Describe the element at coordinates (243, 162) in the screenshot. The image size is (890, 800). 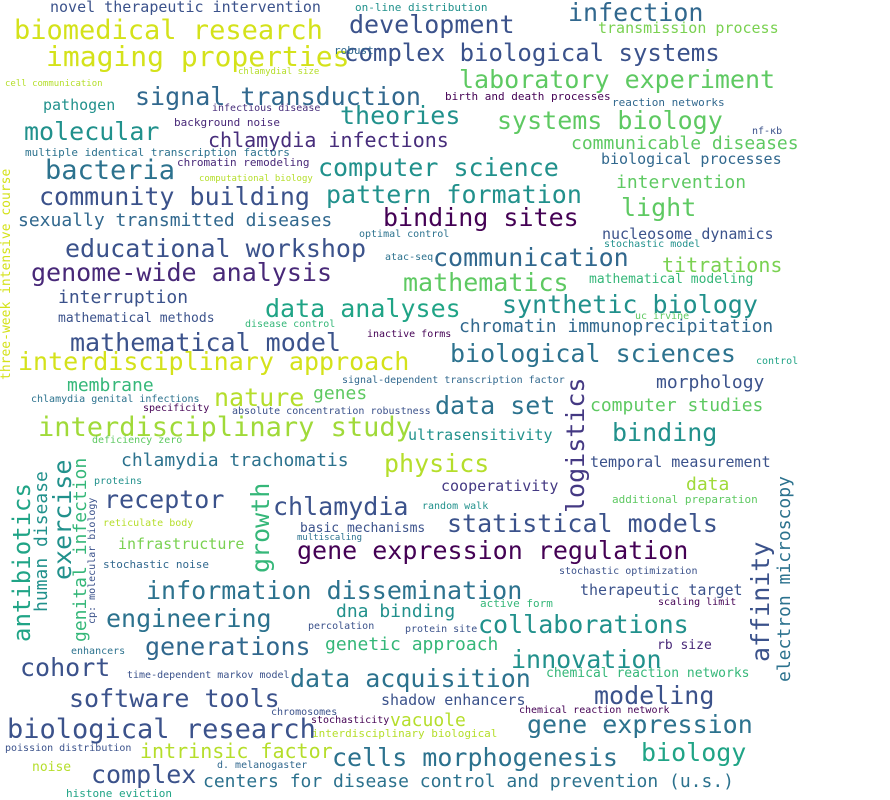
I see `word-item: chromatin remodeling` at that location.